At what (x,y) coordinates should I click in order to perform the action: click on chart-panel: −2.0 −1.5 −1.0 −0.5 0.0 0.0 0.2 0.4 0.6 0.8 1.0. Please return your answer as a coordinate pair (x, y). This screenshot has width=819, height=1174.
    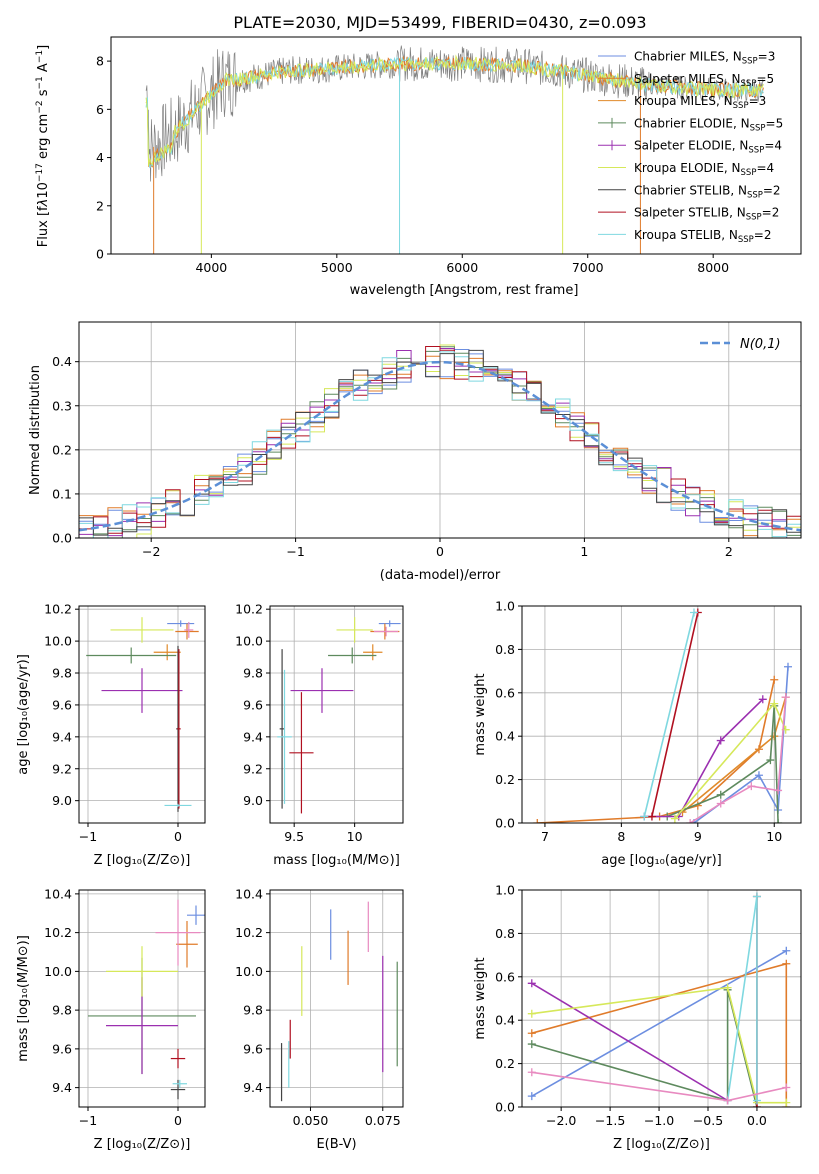
    Looking at the image, I should click on (648, 1005).